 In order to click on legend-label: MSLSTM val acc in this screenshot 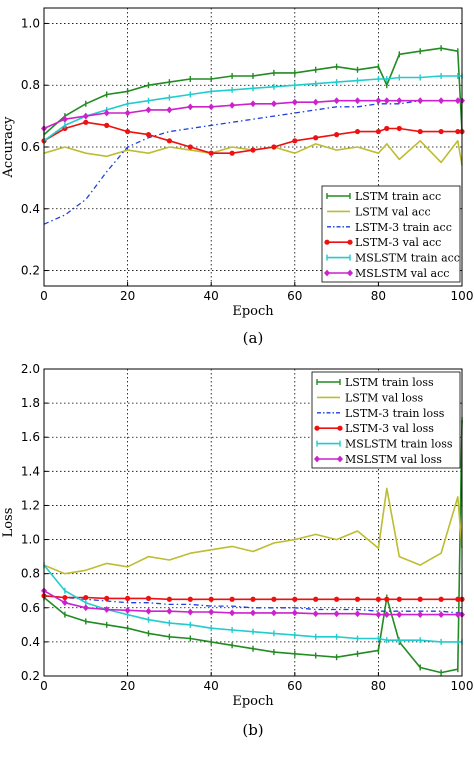, I will do `click(402, 273)`.